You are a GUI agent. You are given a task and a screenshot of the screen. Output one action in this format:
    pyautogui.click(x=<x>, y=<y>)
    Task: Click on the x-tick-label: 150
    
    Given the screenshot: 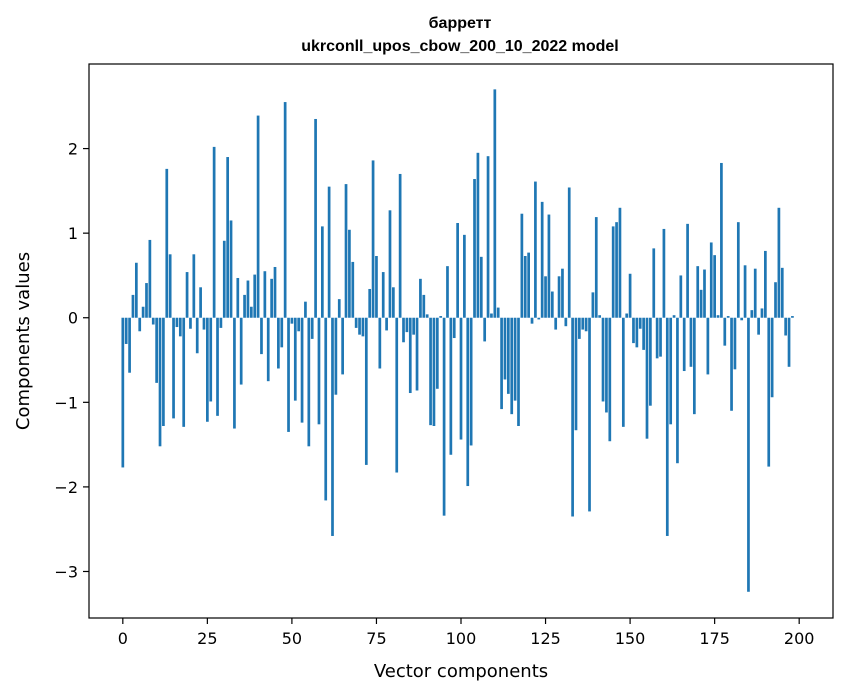 What is the action you would take?
    pyautogui.click(x=630, y=638)
    